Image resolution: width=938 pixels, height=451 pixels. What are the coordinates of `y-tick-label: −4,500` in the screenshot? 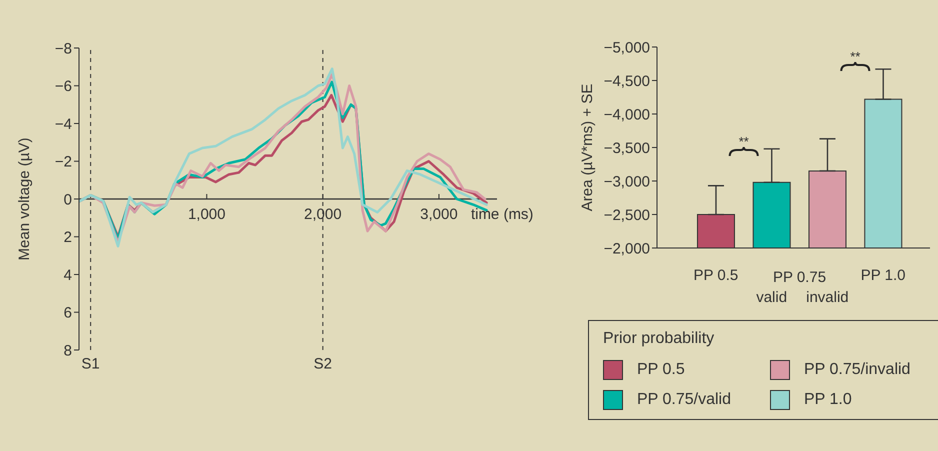 It's located at (627, 81).